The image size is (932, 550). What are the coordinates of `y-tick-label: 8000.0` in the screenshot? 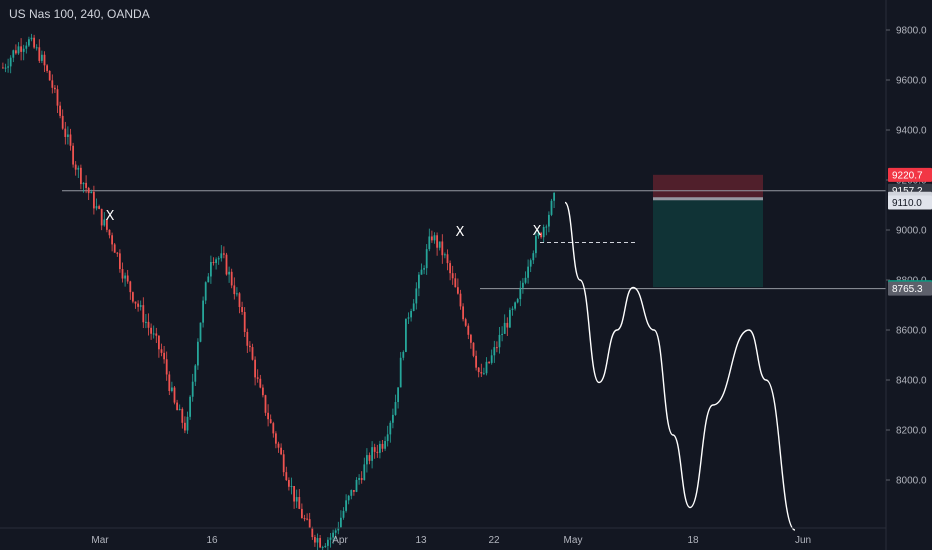 It's located at (911, 481).